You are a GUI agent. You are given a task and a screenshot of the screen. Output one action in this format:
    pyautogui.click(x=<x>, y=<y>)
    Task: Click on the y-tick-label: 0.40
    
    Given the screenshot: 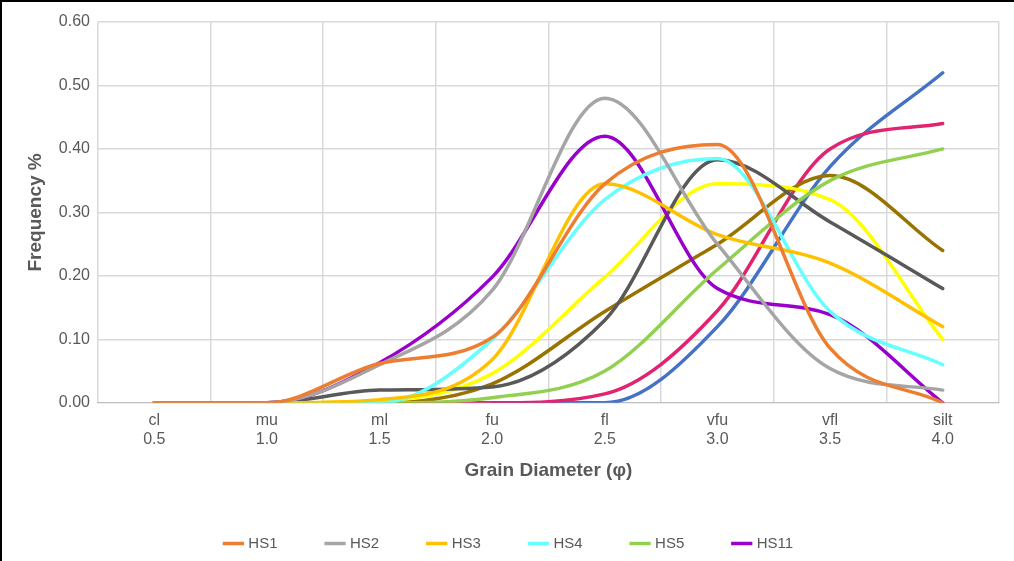 What is the action you would take?
    pyautogui.click(x=74, y=148)
    